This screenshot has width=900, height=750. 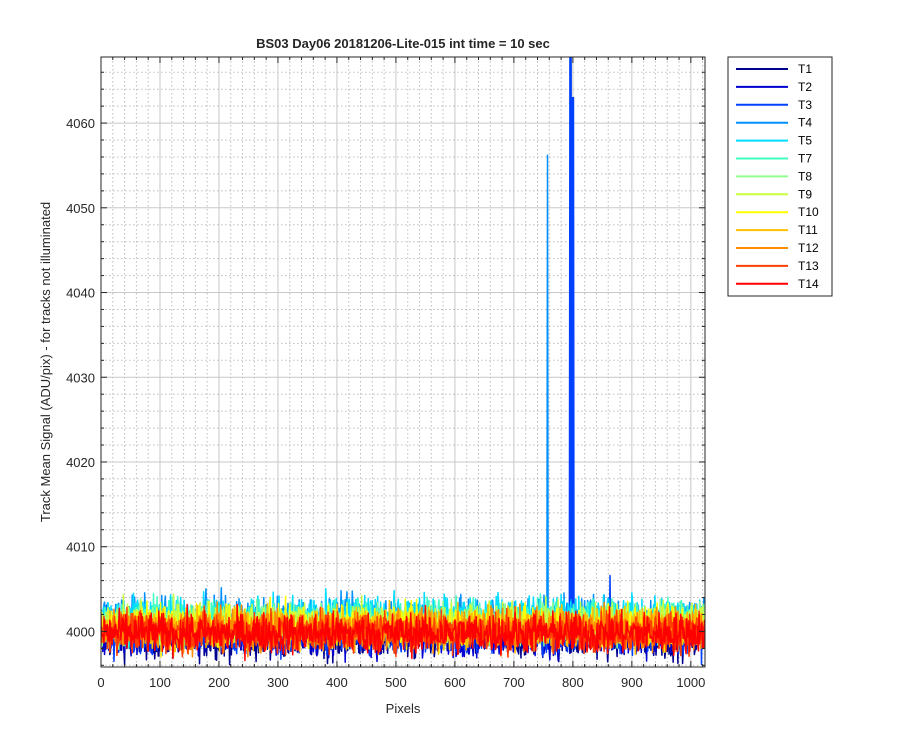 What do you see at coordinates (780, 176) in the screenshot?
I see `legend: T1 T2 T3 T4 T5 T7 T8 T9 T10 T11 T12 T13 T14` at bounding box center [780, 176].